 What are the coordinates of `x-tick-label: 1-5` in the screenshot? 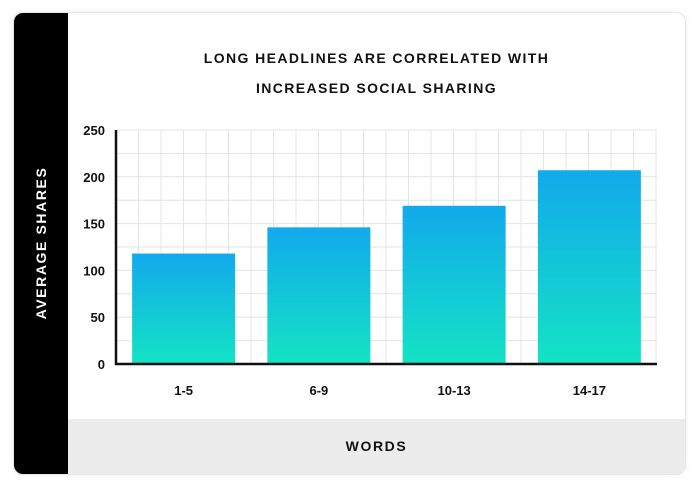 It's located at (183, 390).